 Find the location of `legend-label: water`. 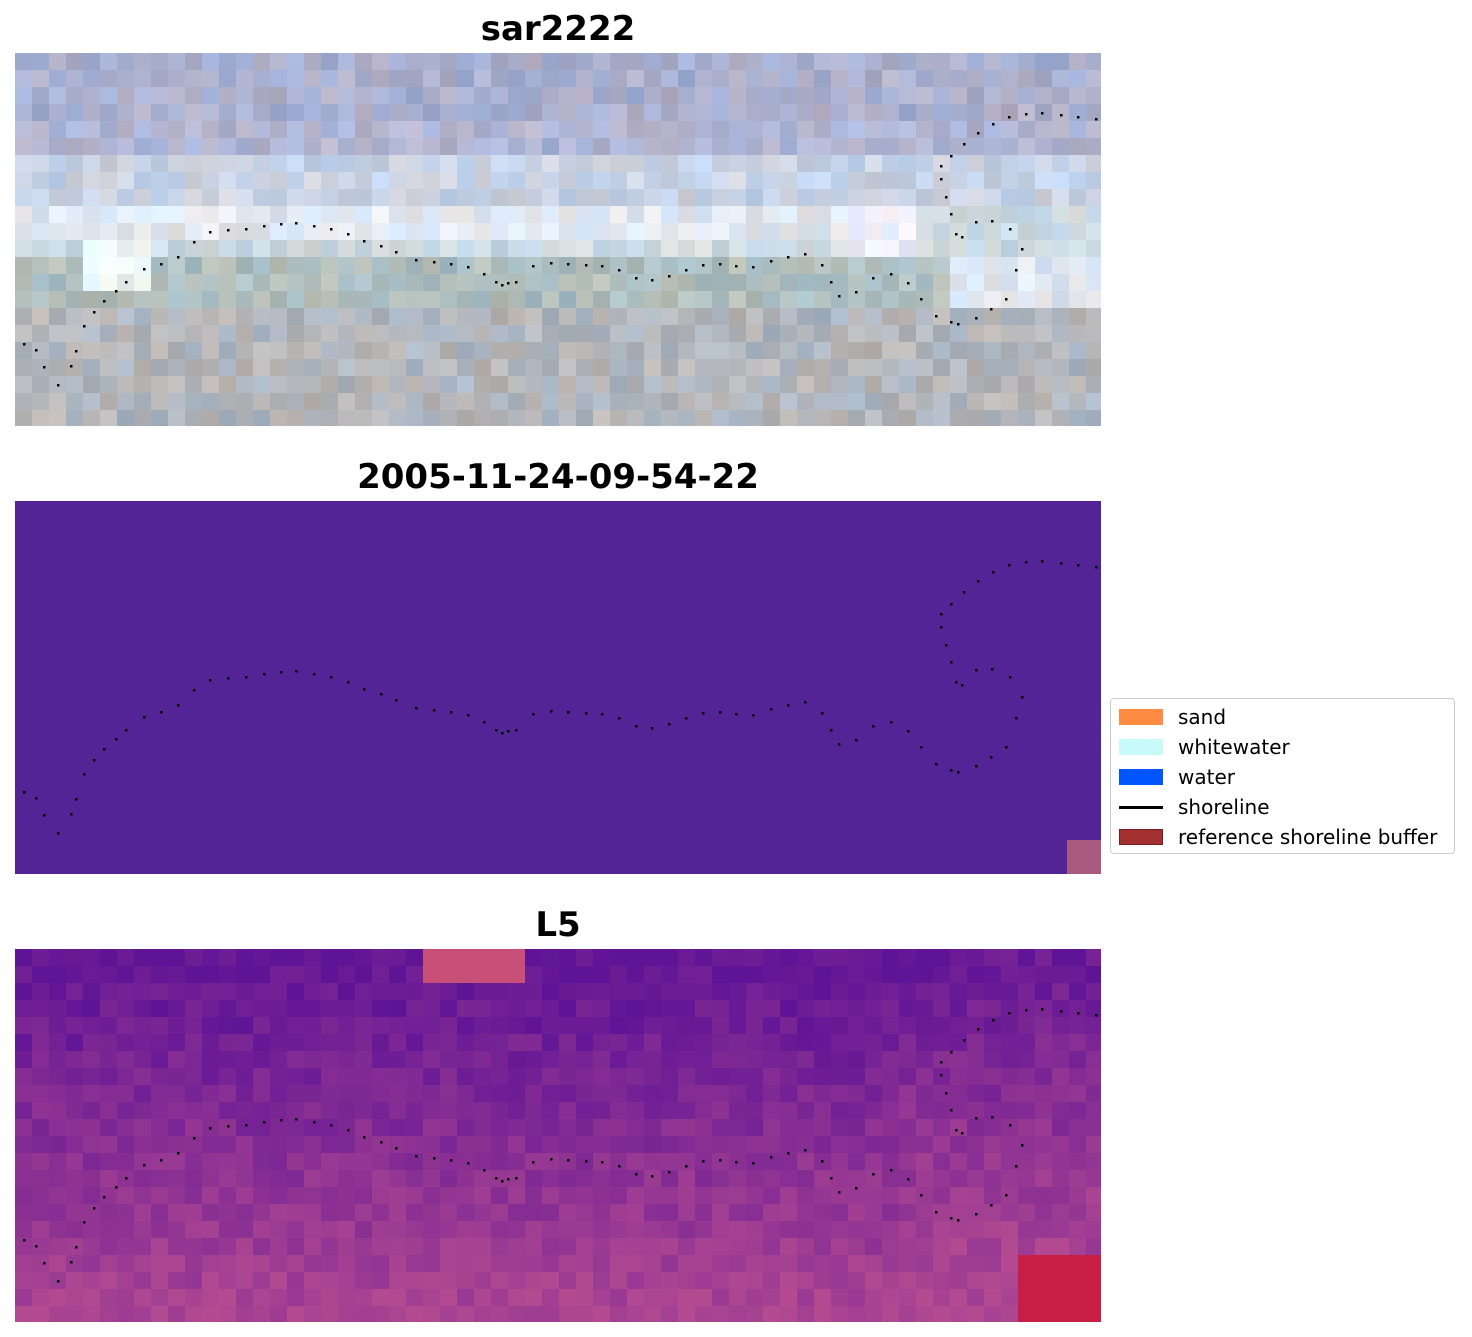

legend-label: water is located at coordinates (1206, 777).